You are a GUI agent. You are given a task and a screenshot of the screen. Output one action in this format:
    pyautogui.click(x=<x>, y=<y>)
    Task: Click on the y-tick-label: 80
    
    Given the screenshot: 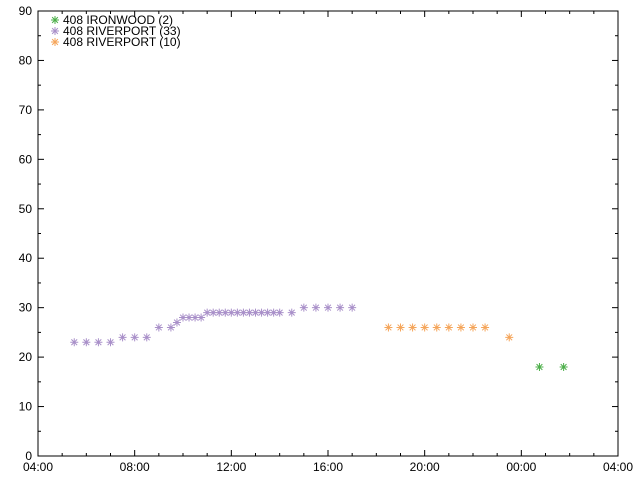 What is the action you would take?
    pyautogui.click(x=26, y=60)
    